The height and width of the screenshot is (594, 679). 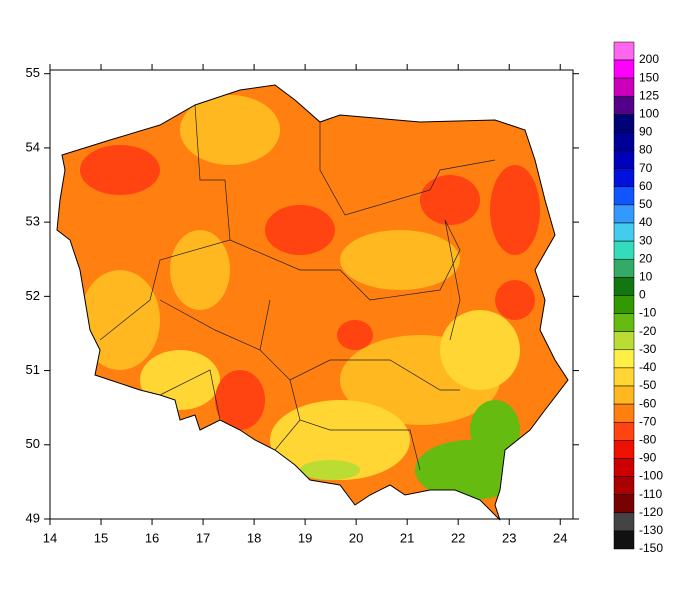 What do you see at coordinates (33, 369) in the screenshot?
I see `y-tick-label: 51` at bounding box center [33, 369].